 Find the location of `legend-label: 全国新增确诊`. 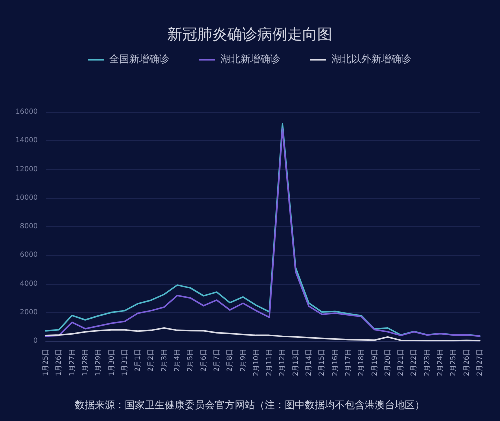

legend-label: 全国新增确诊 is located at coordinates (140, 60).